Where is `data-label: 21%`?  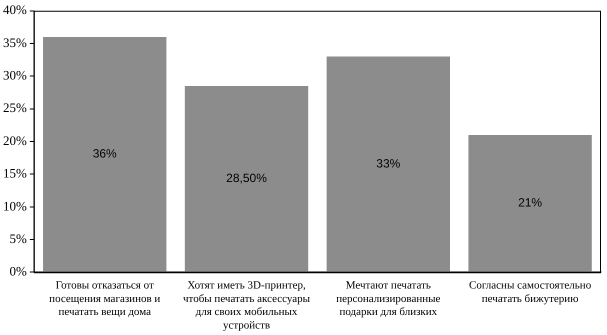 data-label: 21% is located at coordinates (530, 203).